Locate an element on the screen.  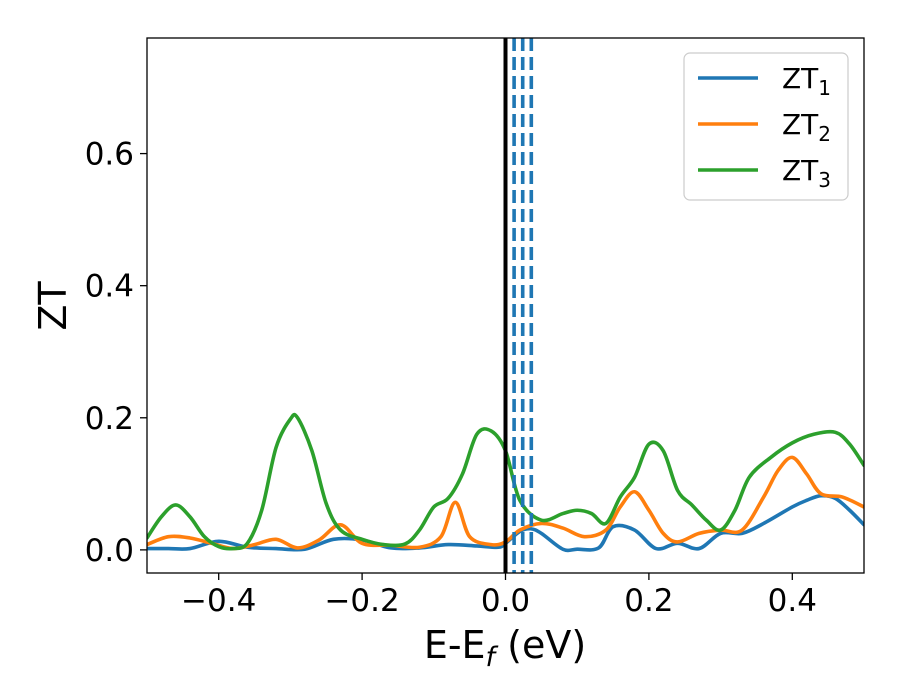
x-tick-label: 0.2 is located at coordinates (648, 601).